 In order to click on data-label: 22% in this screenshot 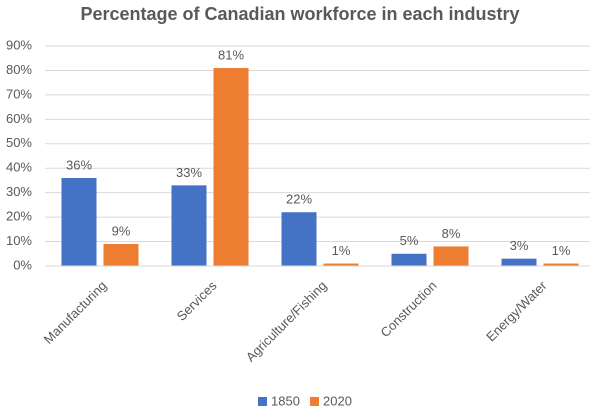, I will do `click(299, 199)`.